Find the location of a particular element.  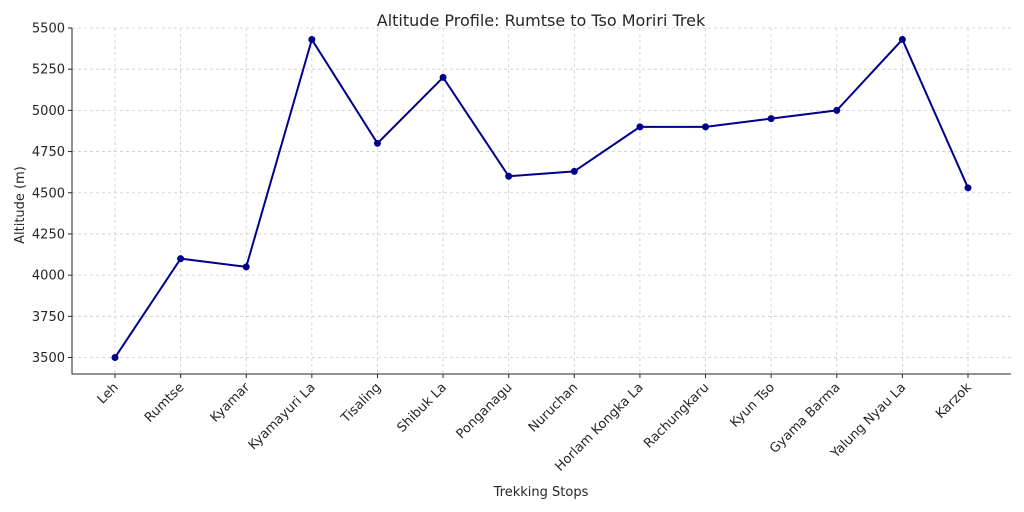

x-tick-label: Karzok is located at coordinates (954, 401).